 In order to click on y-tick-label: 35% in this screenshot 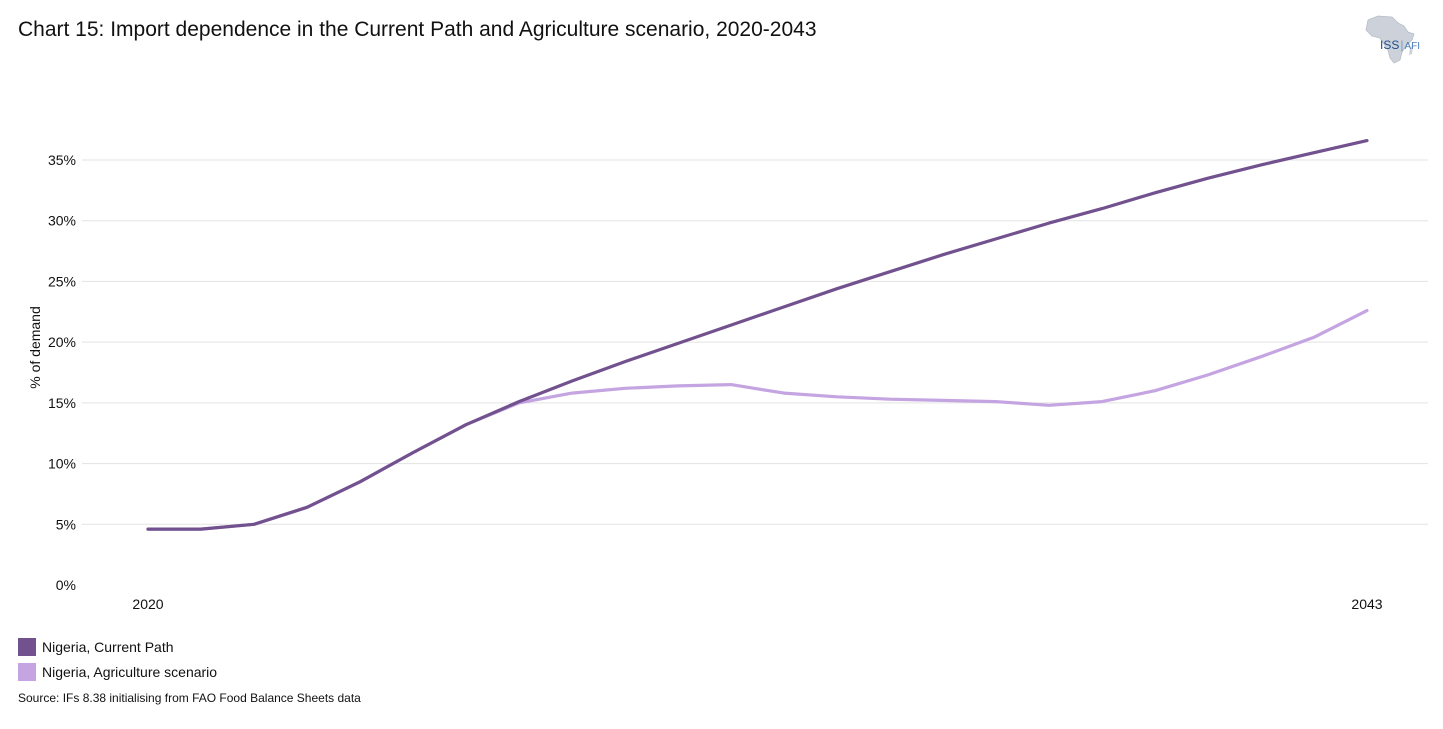, I will do `click(62, 160)`.